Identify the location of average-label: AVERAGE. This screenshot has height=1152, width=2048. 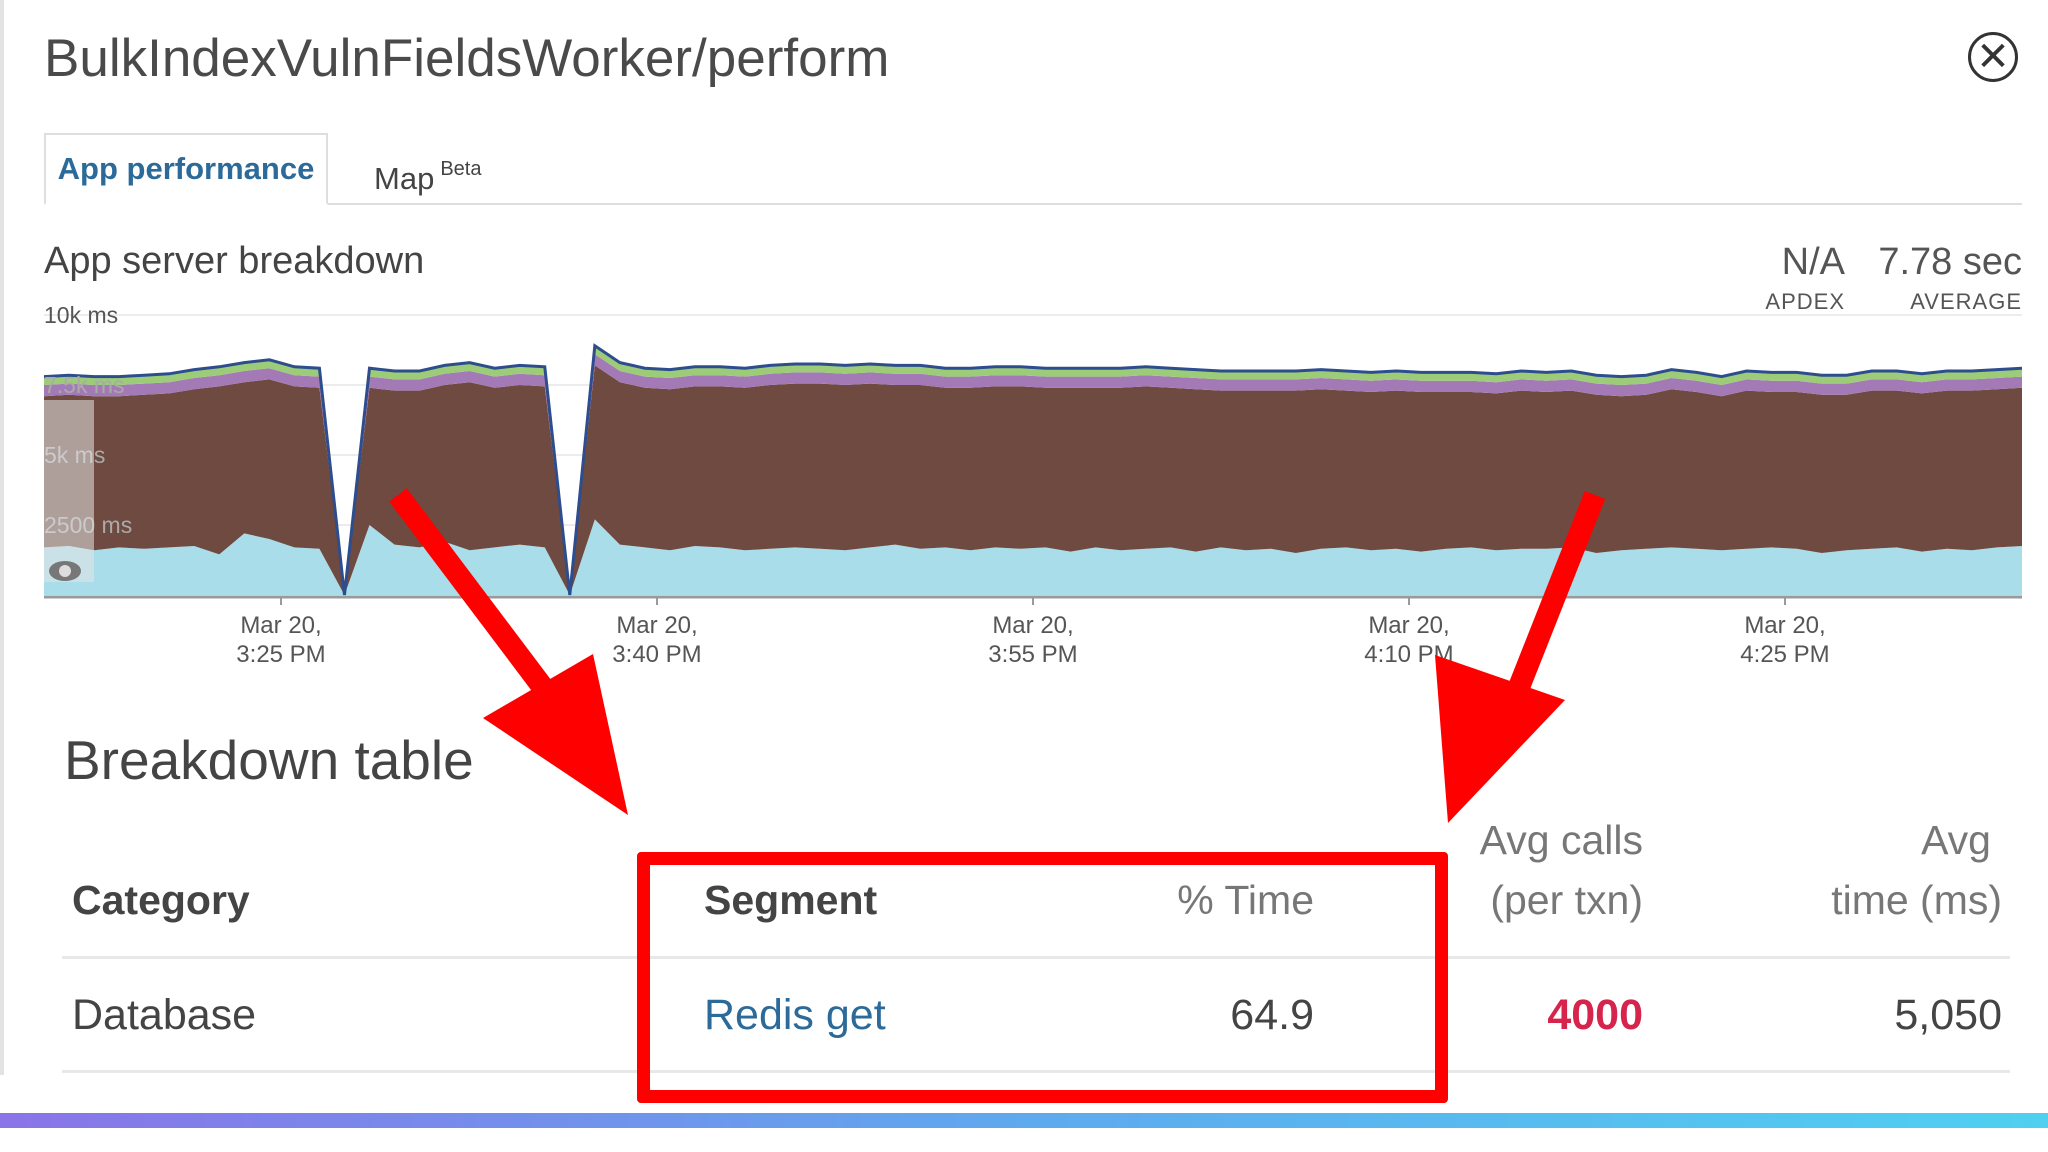
(1966, 301).